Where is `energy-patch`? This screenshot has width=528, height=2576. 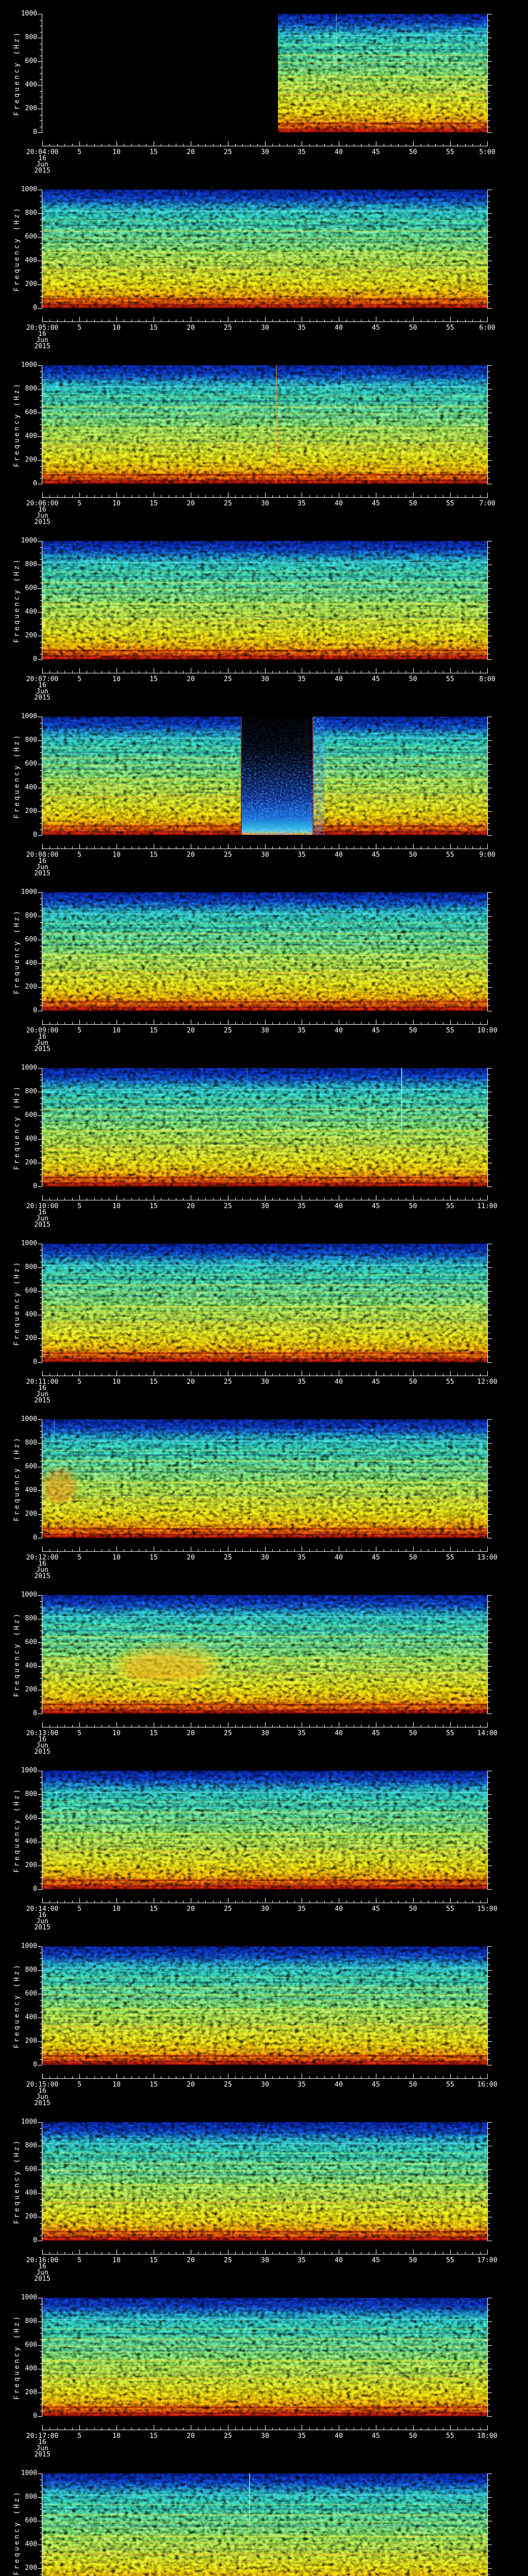 energy-patch is located at coordinates (168, 1664).